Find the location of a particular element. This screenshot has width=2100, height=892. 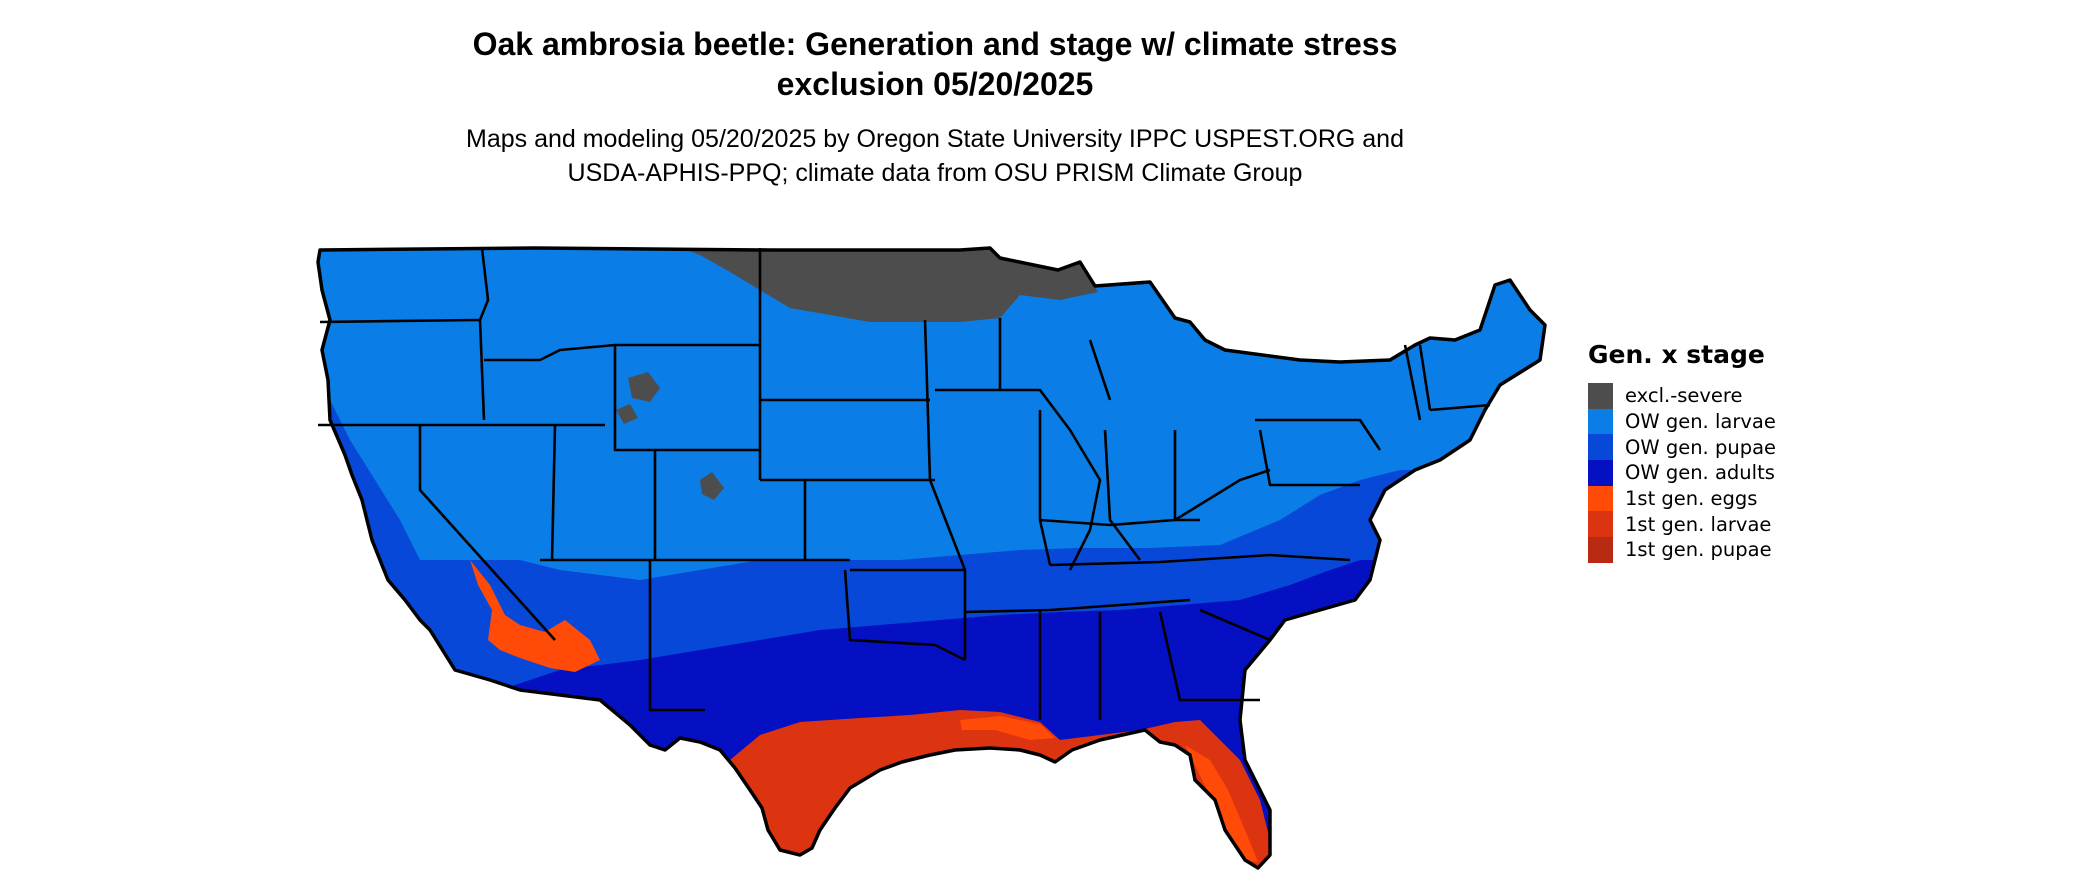

legend-label: 1st gen. larvae is located at coordinates (1698, 524).